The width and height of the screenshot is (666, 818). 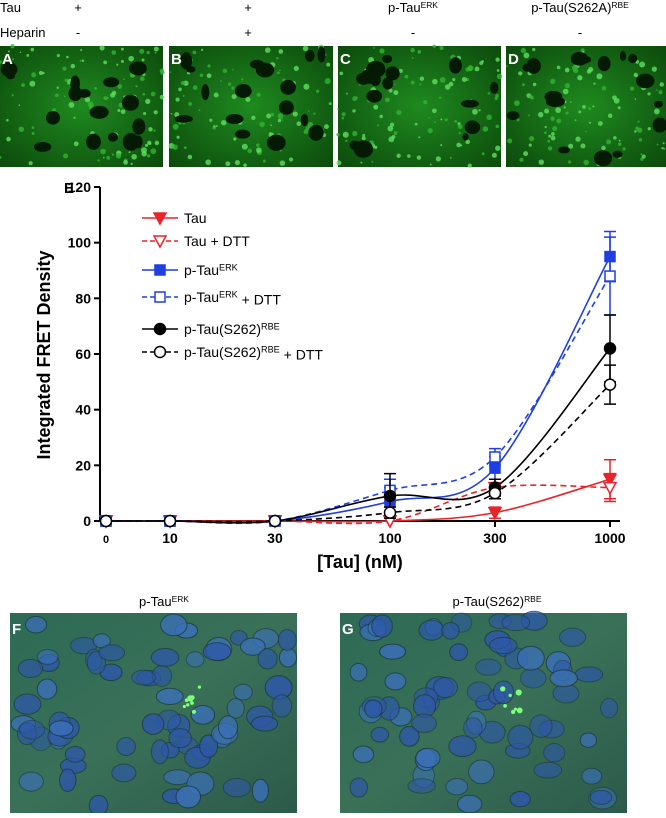 What do you see at coordinates (228, 294) in the screenshot?
I see `legend-label-sup: ERK` at bounding box center [228, 294].